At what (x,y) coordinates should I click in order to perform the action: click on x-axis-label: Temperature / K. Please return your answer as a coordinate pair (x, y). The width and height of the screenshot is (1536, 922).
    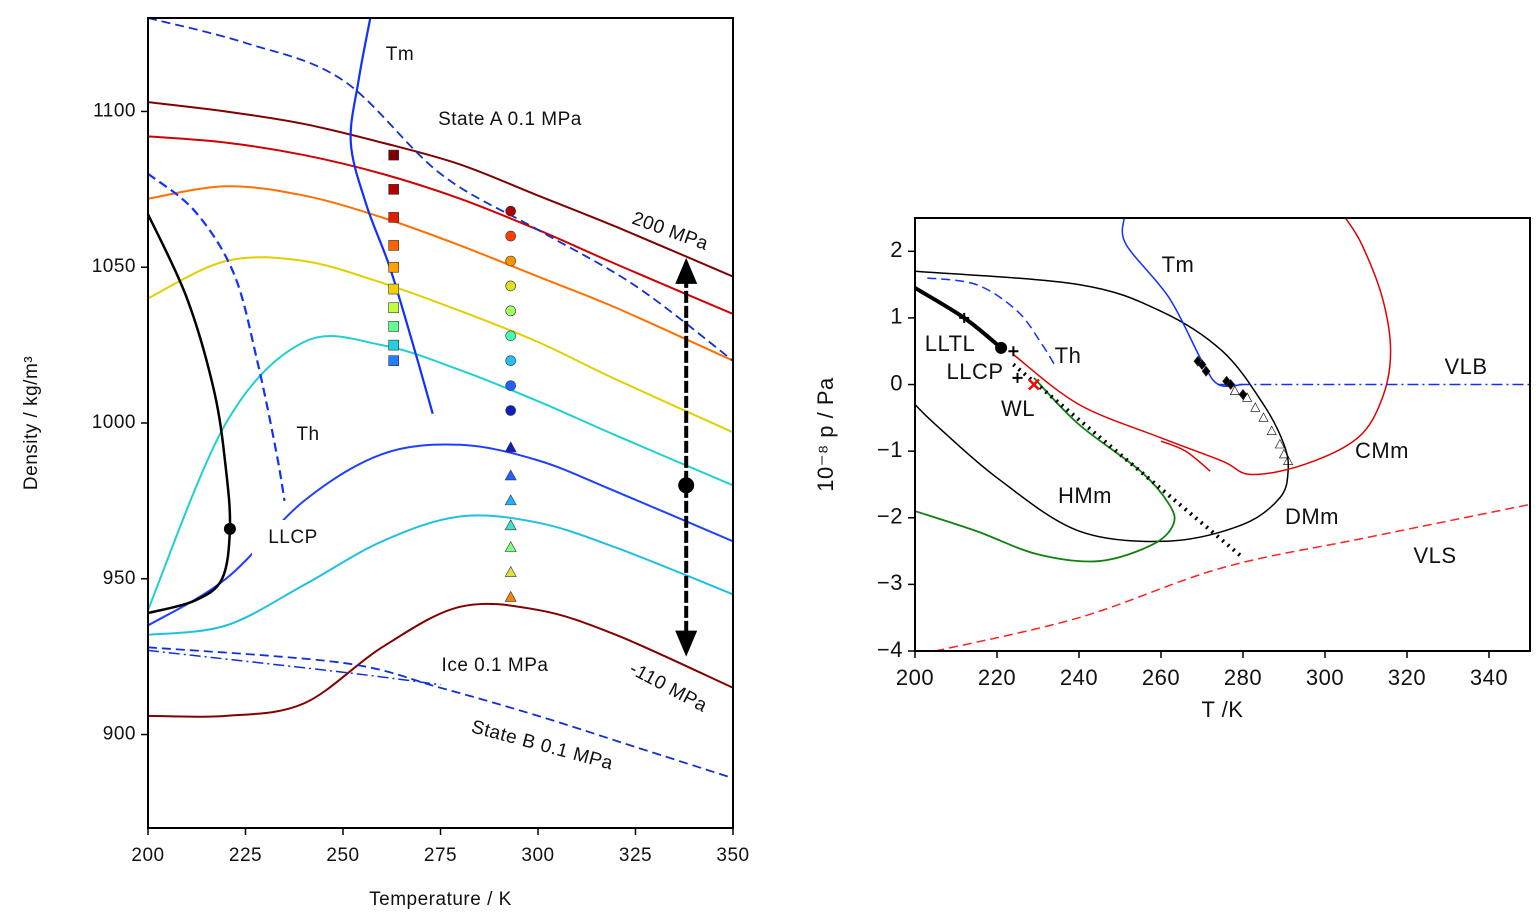
    Looking at the image, I should click on (440, 899).